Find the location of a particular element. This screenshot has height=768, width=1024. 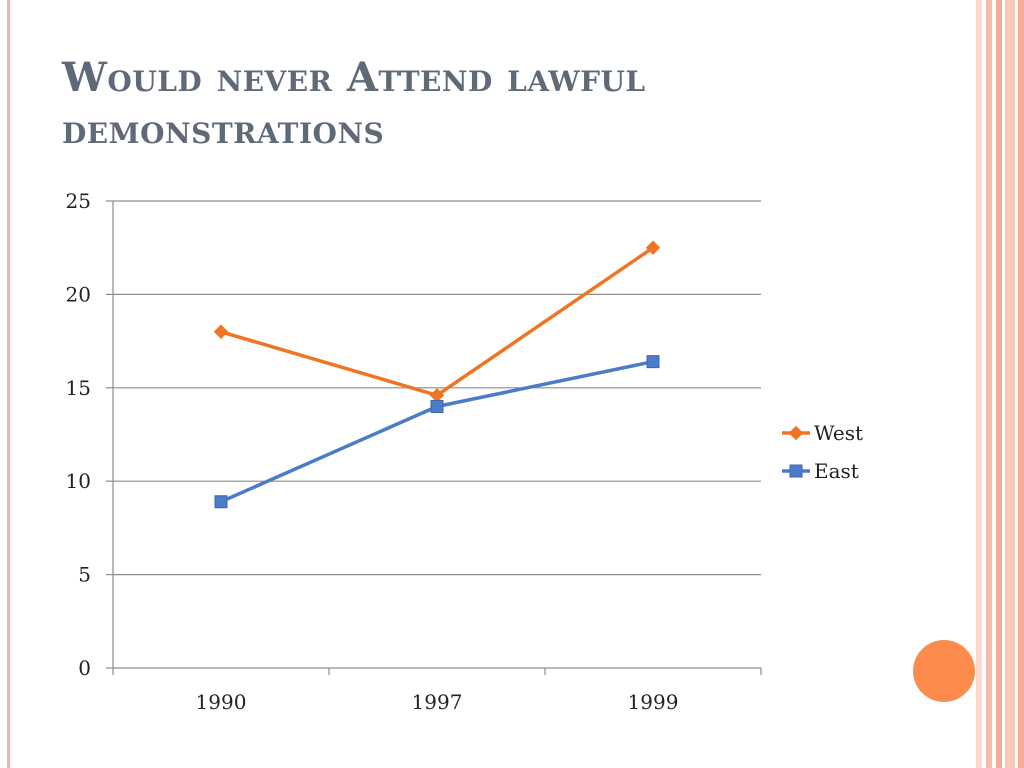

series-east is located at coordinates (437, 432).